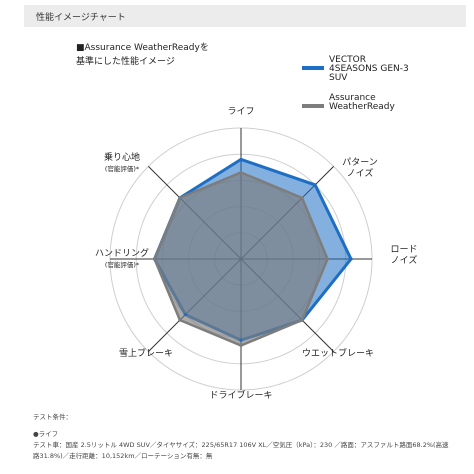 This screenshot has width=474, height=474. Describe the element at coordinates (52, 417) in the screenshot. I see `conditions-title: テスト条件：` at that location.